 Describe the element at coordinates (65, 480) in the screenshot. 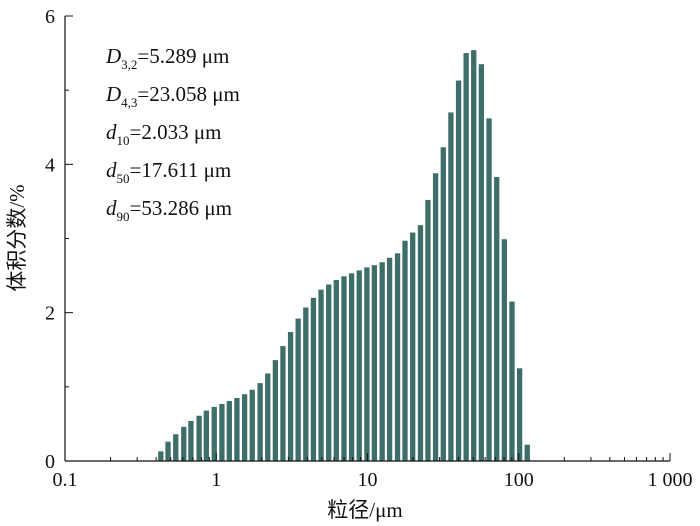

I see `x-tick-label: 0.1` at that location.